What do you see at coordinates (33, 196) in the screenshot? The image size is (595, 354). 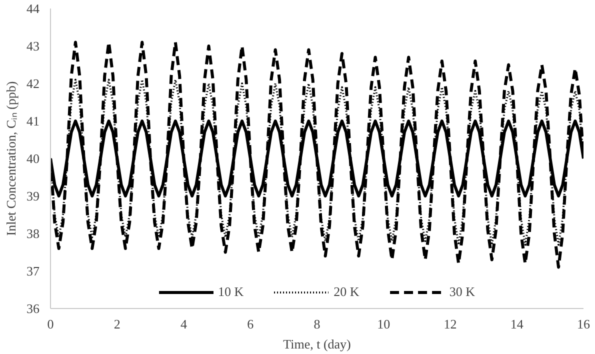 I see `y-tick-label: 39` at bounding box center [33, 196].